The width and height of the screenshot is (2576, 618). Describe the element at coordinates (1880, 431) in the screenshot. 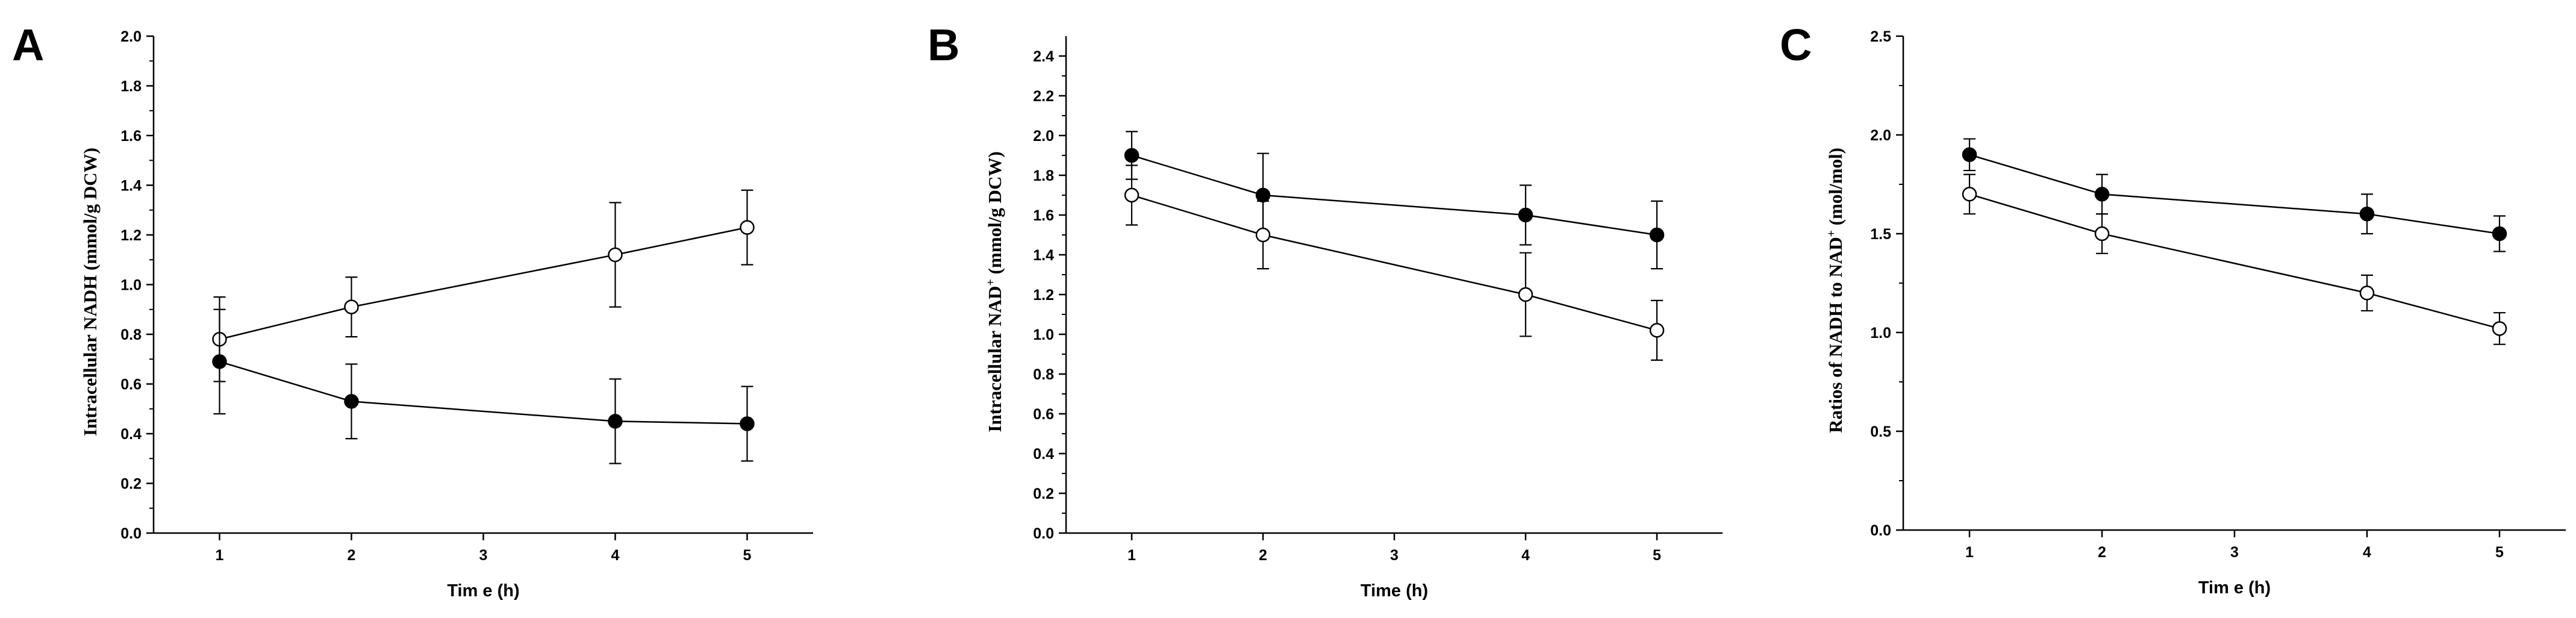

I see `y-tick-label: 0.5` at that location.